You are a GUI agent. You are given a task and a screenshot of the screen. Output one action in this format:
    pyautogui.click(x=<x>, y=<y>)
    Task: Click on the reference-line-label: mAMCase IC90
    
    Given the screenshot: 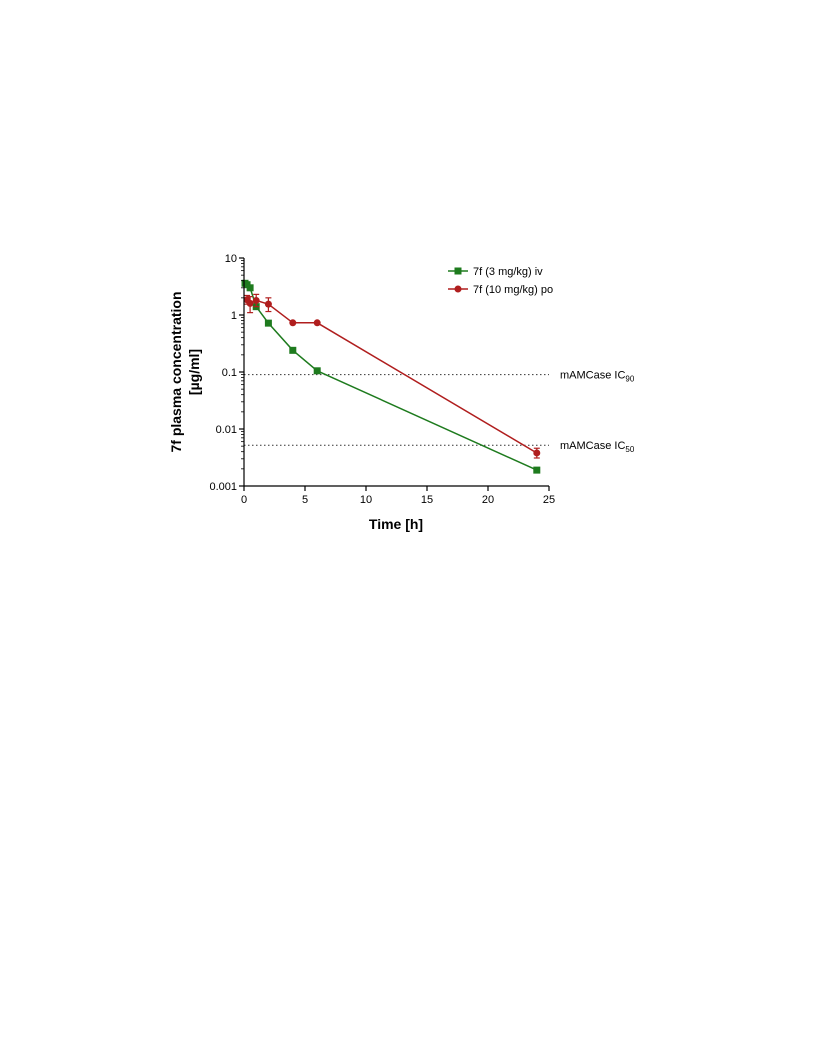 What is the action you would take?
    pyautogui.click(x=597, y=377)
    